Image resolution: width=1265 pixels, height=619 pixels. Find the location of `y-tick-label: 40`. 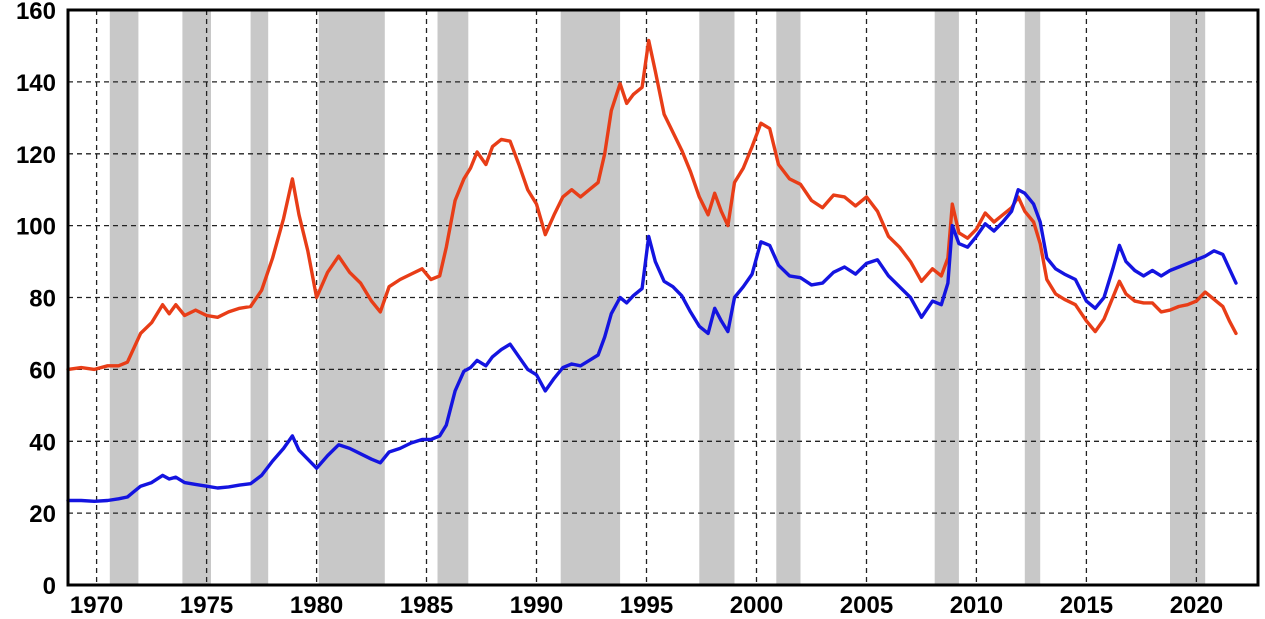

y-tick-label: 40 is located at coordinates (42, 442).